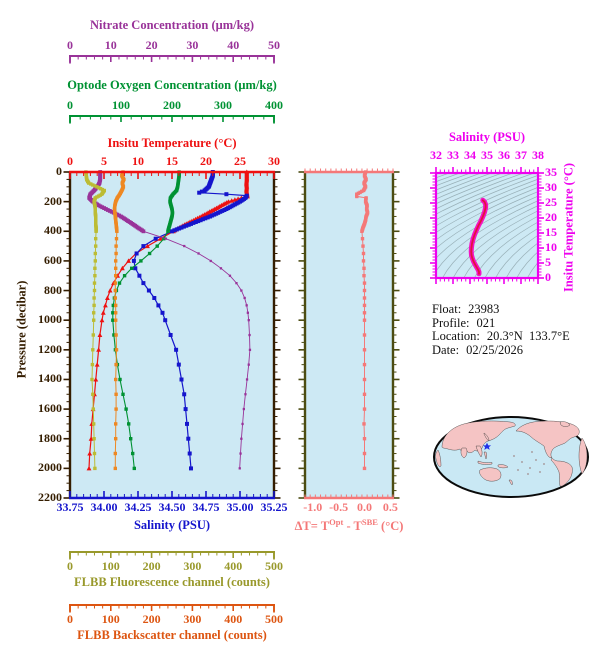 The width and height of the screenshot is (609, 663). What do you see at coordinates (486, 322) in the screenshot?
I see `profile-value: 021` at bounding box center [486, 322].